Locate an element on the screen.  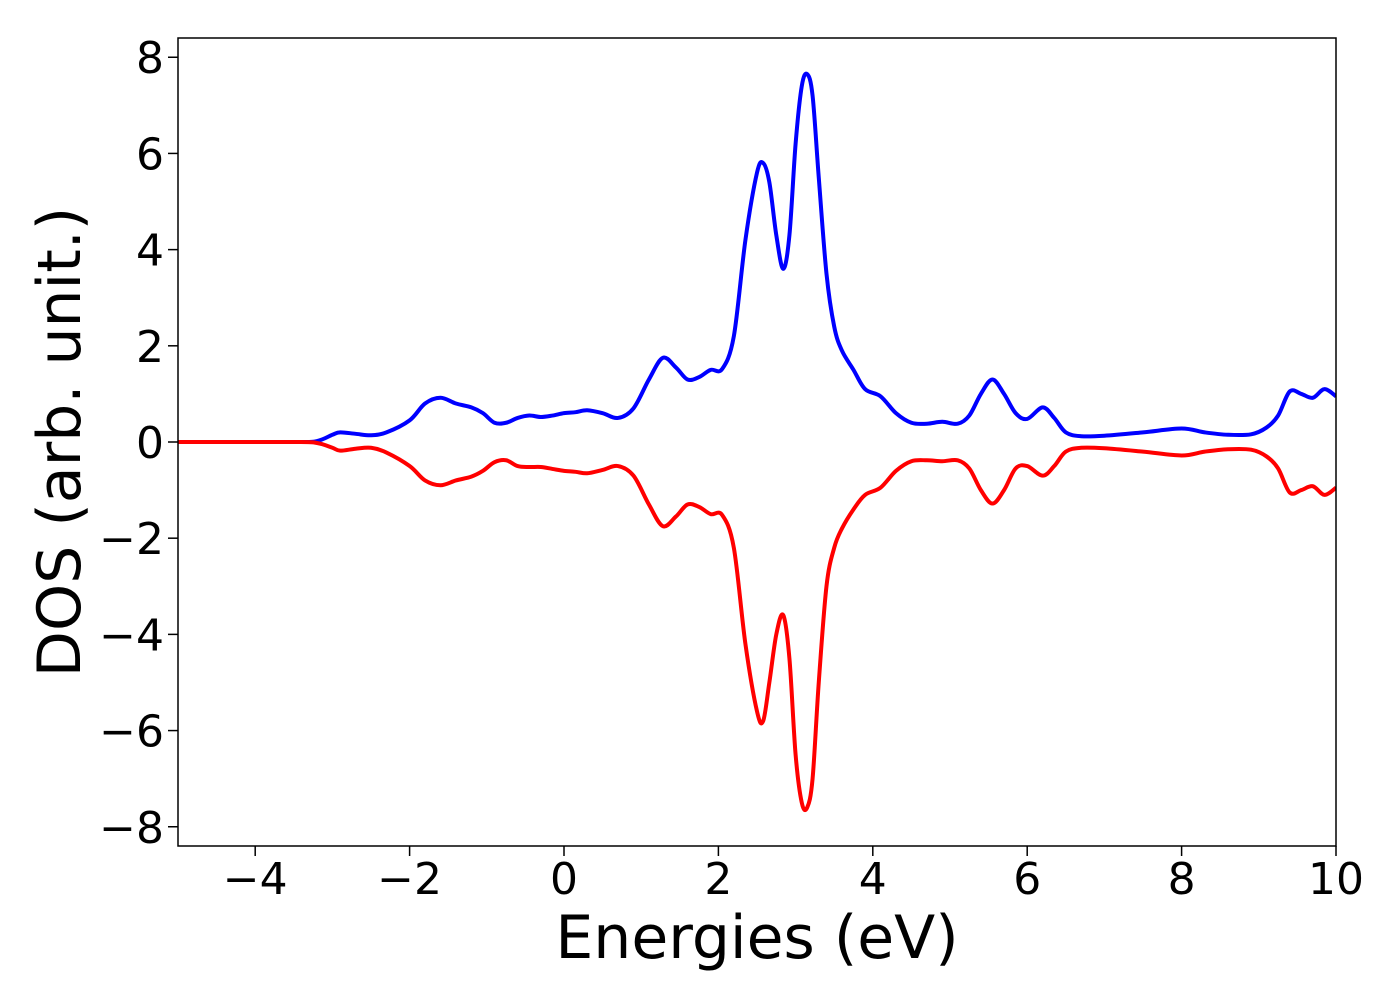
y-tick-label: −6 is located at coordinates (131, 732).